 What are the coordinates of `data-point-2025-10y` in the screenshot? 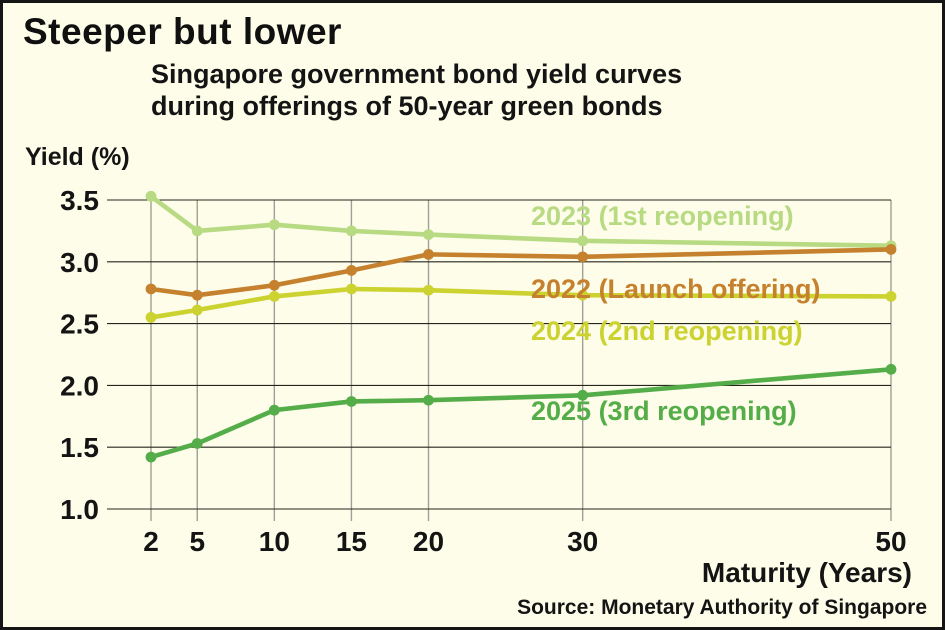 It's located at (274, 410).